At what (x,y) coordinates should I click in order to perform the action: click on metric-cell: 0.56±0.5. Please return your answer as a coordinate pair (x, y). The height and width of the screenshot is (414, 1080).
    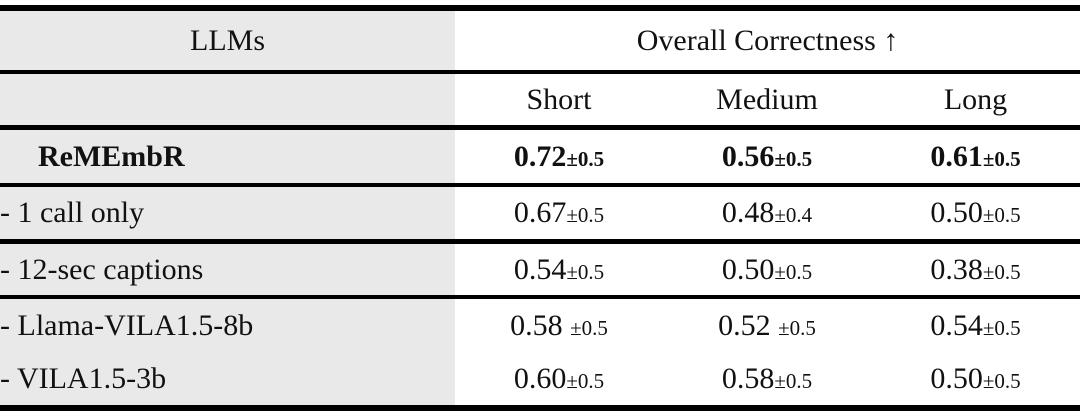
    Looking at the image, I should click on (767, 157).